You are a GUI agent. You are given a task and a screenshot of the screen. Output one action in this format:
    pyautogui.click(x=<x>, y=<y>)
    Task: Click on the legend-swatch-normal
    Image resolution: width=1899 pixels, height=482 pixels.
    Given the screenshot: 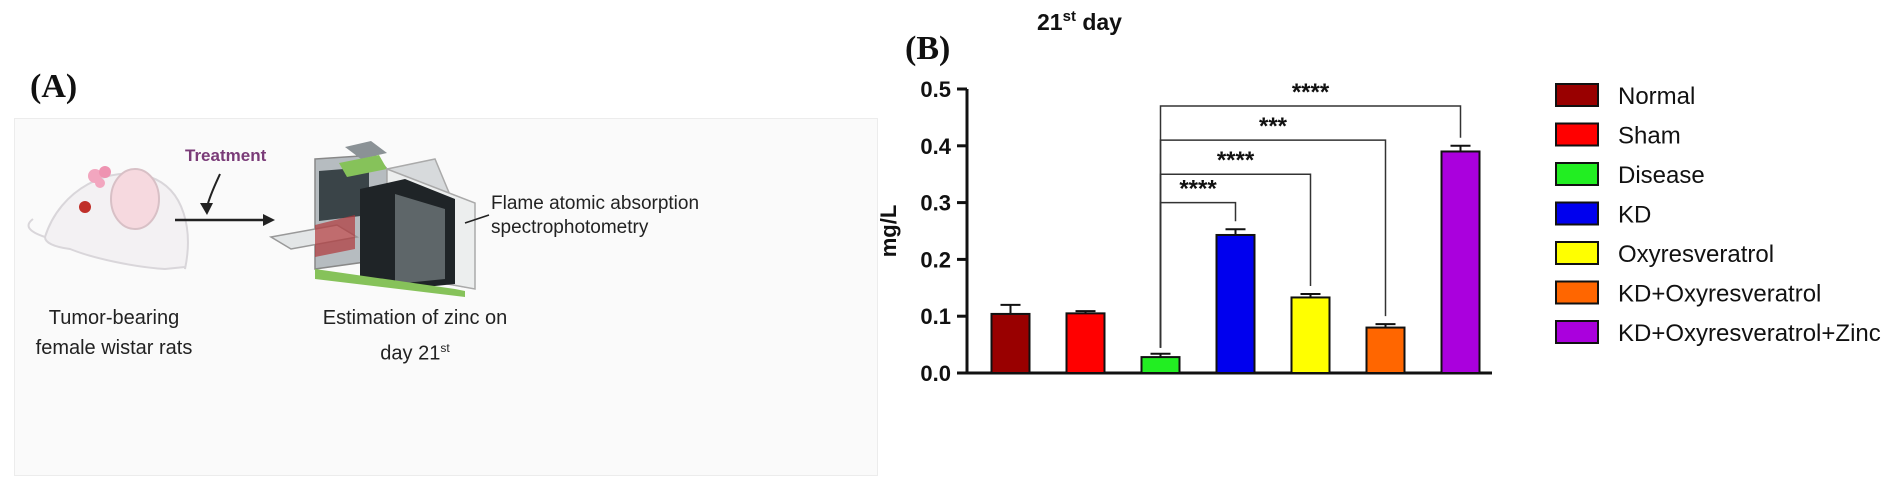 What is the action you would take?
    pyautogui.click(x=1577, y=95)
    